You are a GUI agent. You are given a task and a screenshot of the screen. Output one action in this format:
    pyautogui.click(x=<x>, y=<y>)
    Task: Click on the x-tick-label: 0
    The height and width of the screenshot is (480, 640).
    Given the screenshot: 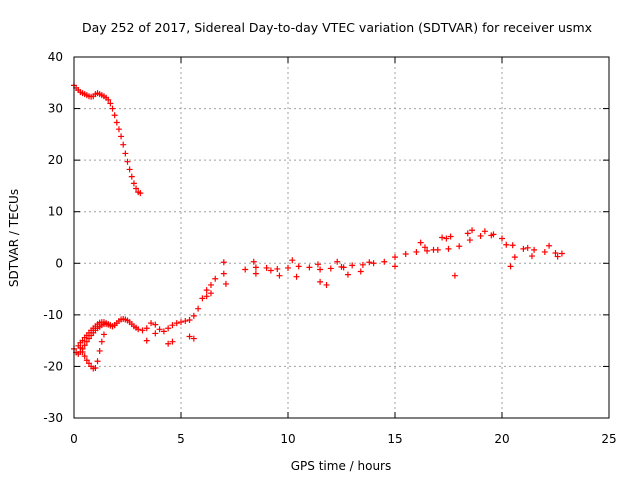 What is the action you would take?
    pyautogui.click(x=74, y=439)
    